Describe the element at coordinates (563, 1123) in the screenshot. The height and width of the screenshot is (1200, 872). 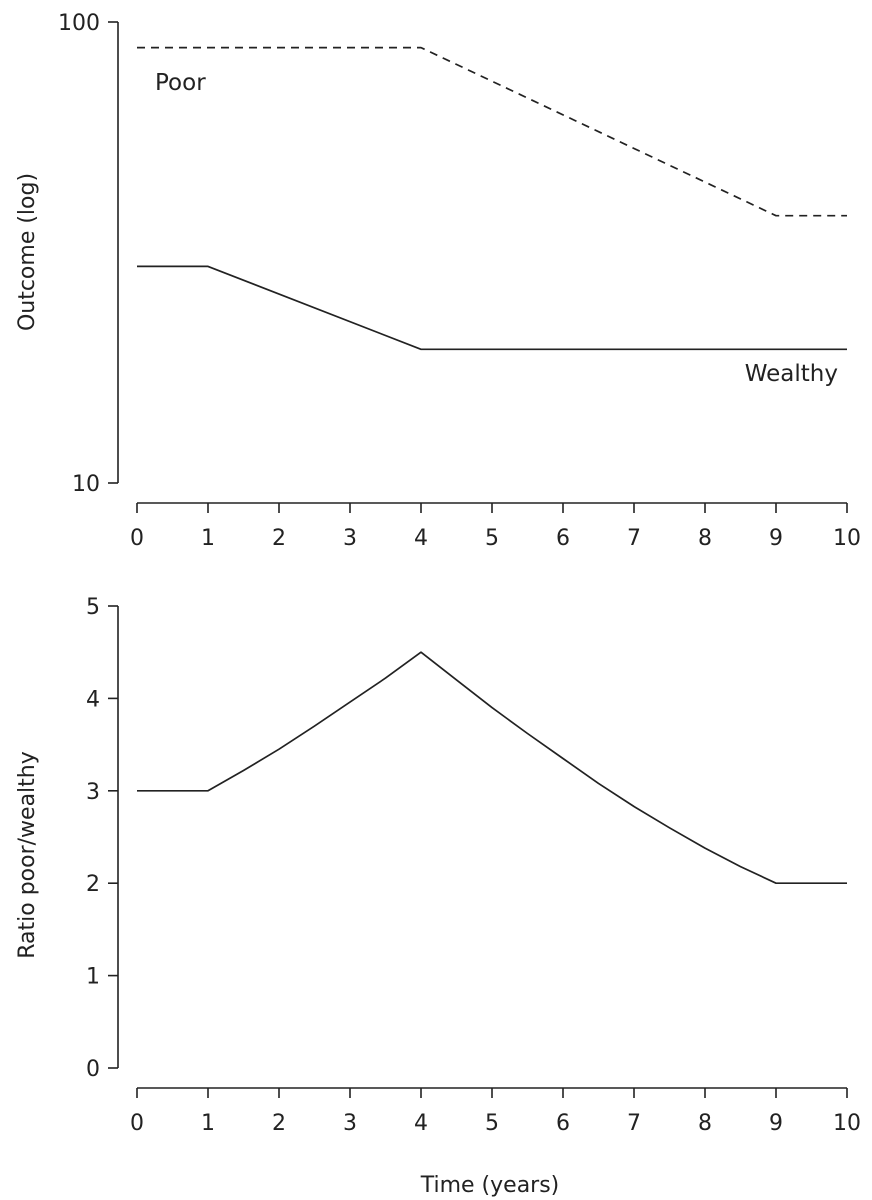
I see `bottom-x-tick-label: 6` at that location.